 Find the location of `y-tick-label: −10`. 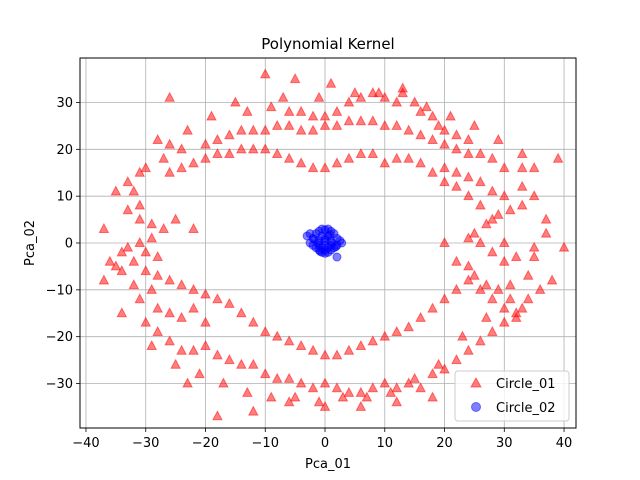

y-tick-label: −10 is located at coordinates (59, 290).